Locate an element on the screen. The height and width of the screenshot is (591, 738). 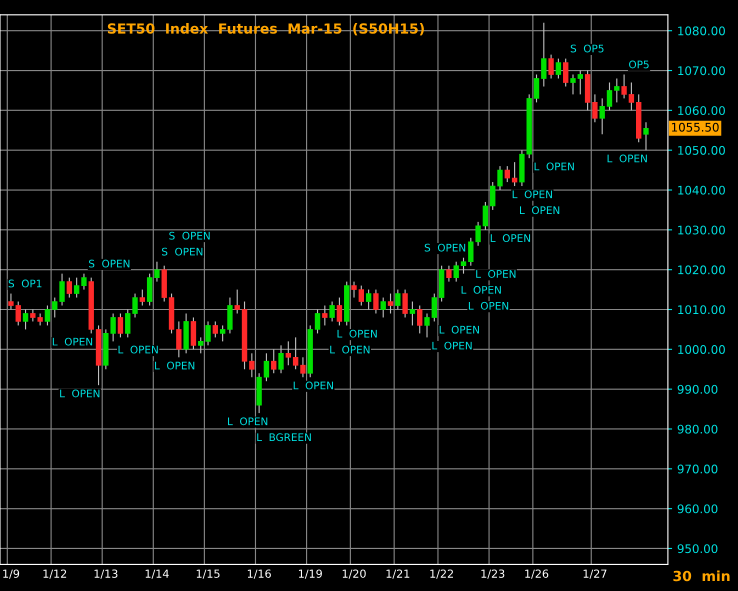
y-tick-label: 1040.00 is located at coordinates (701, 190).